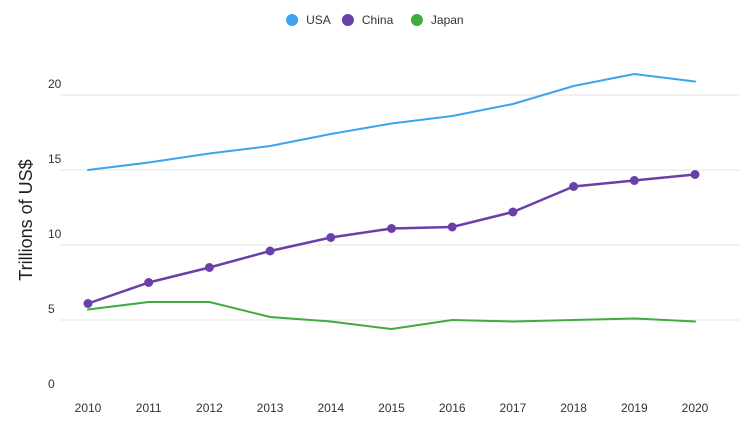 The image size is (750, 431). I want to click on y-tick-label: 20, so click(55, 84).